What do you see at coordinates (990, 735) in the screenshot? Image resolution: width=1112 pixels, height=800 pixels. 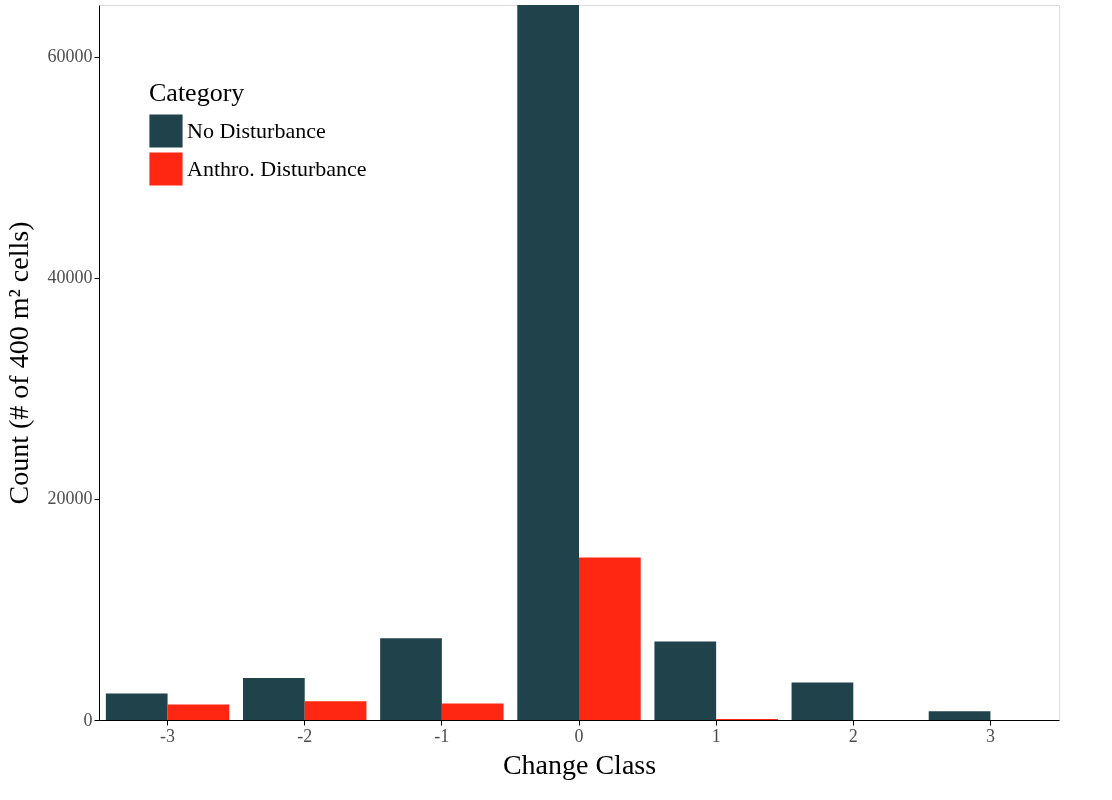 I see `x-tick-label: 3` at bounding box center [990, 735].